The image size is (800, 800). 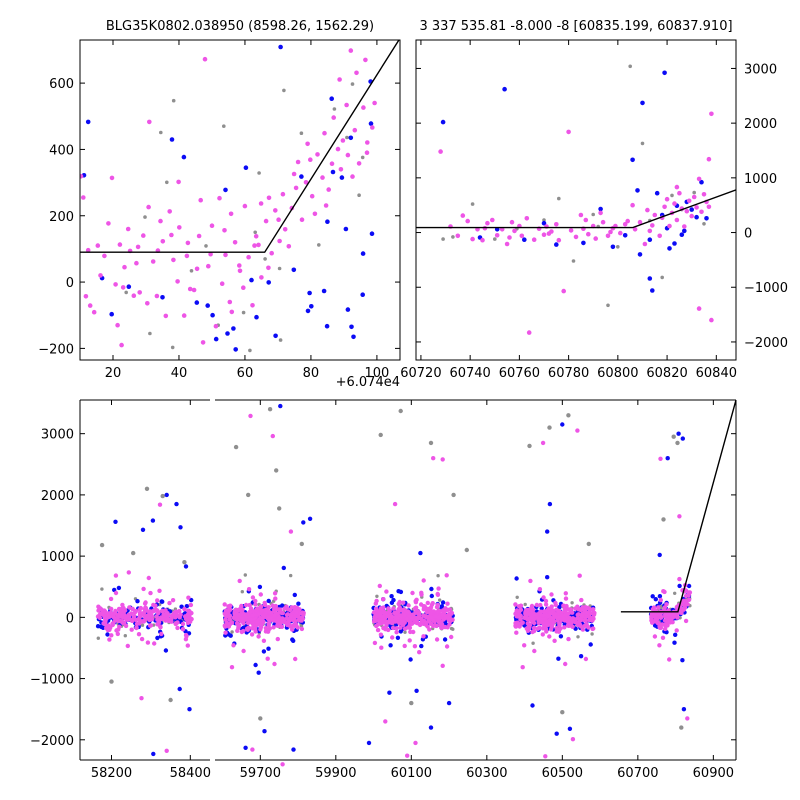 What do you see at coordinates (637, 773) in the screenshot?
I see `x-tick-label: 60700` at bounding box center [637, 773].